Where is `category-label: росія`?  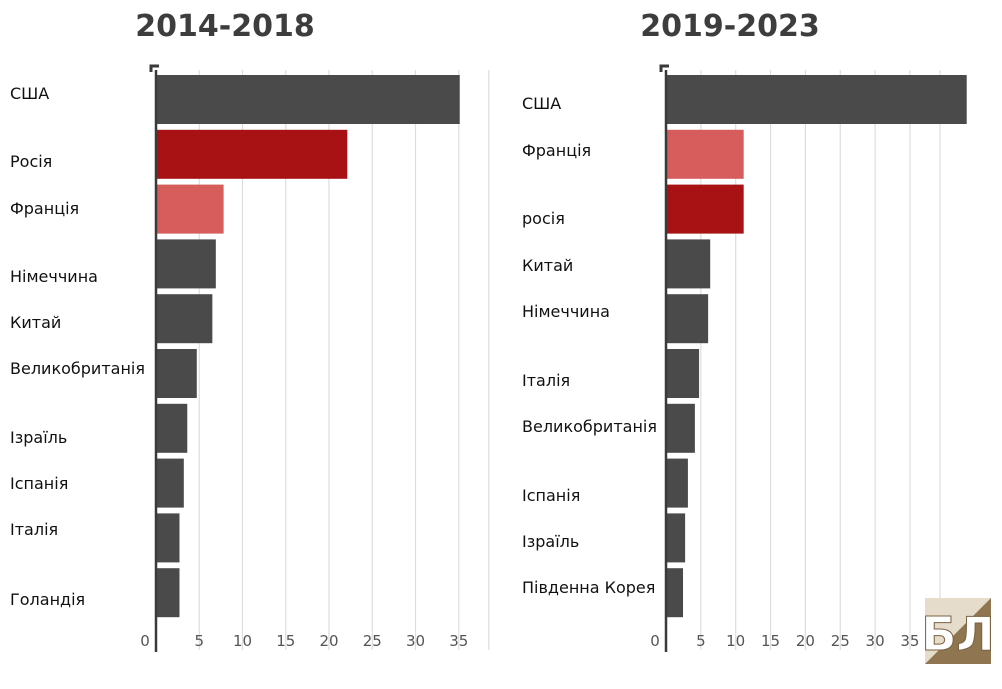
category-label: росія is located at coordinates (543, 218).